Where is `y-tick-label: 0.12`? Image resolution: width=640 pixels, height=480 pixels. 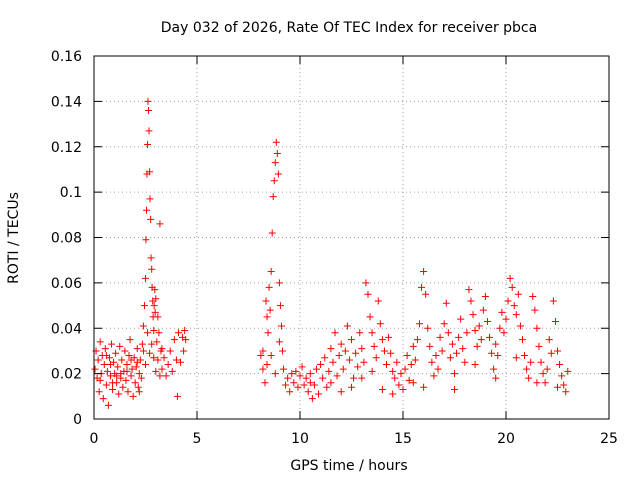
y-tick-label: 0.12 is located at coordinates (66, 148).